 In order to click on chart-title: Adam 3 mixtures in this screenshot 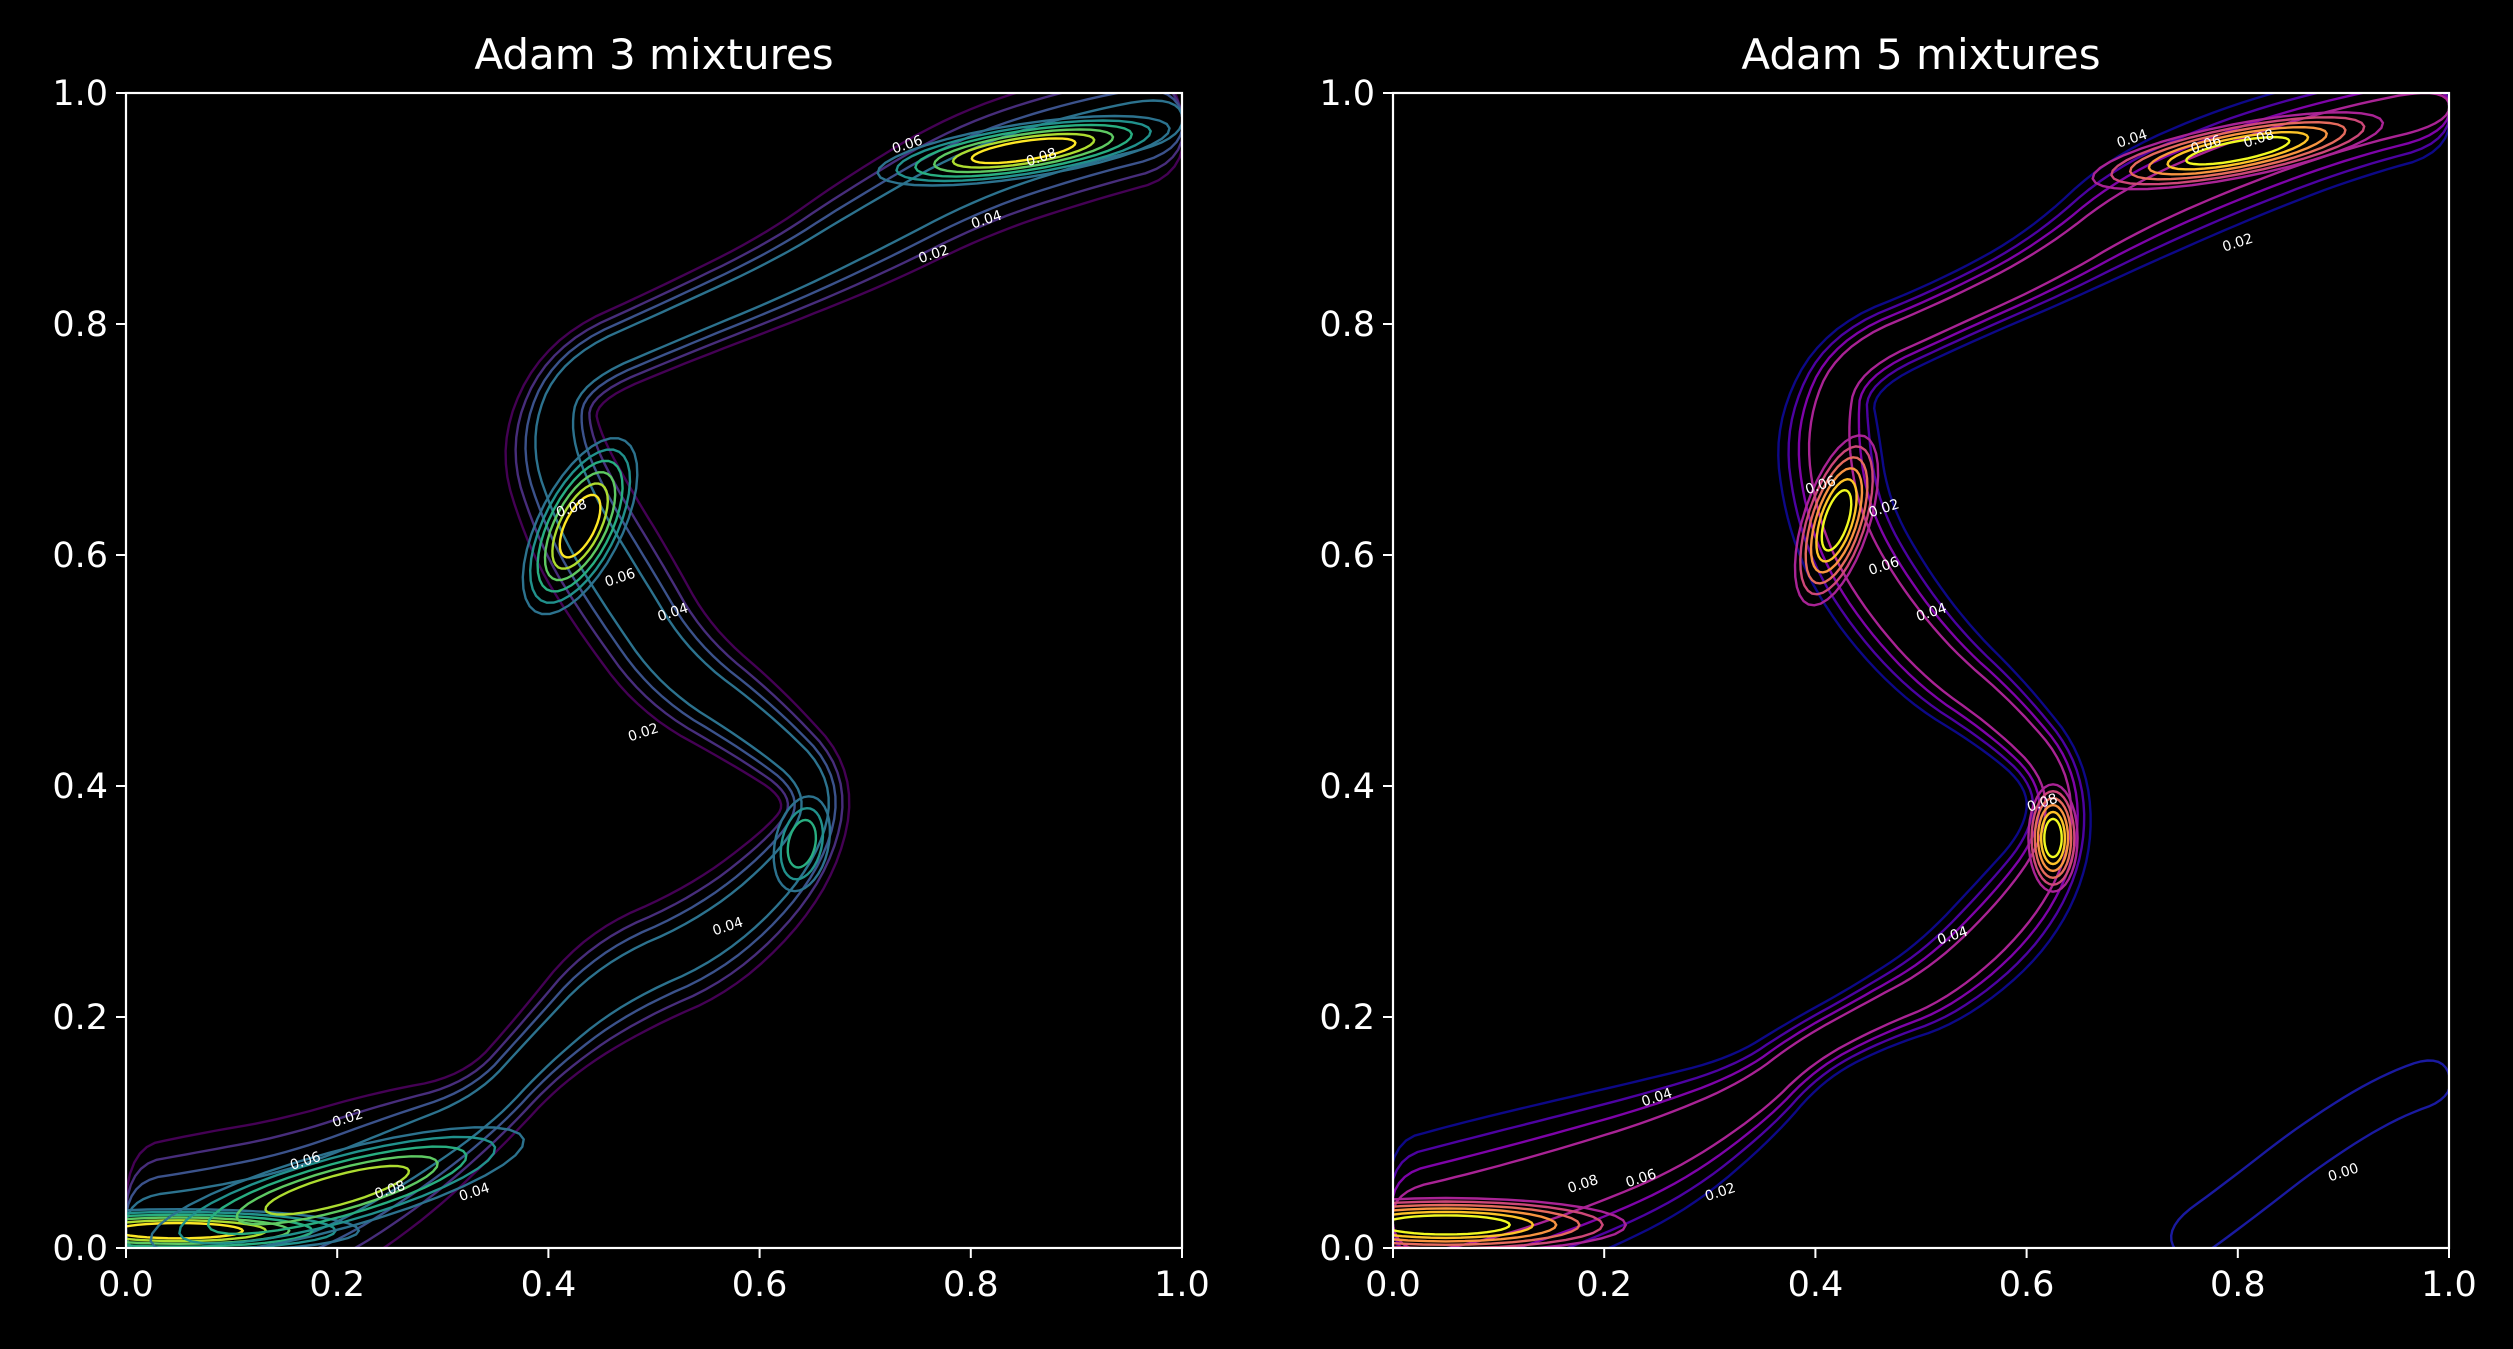, I will do `click(653, 54)`.